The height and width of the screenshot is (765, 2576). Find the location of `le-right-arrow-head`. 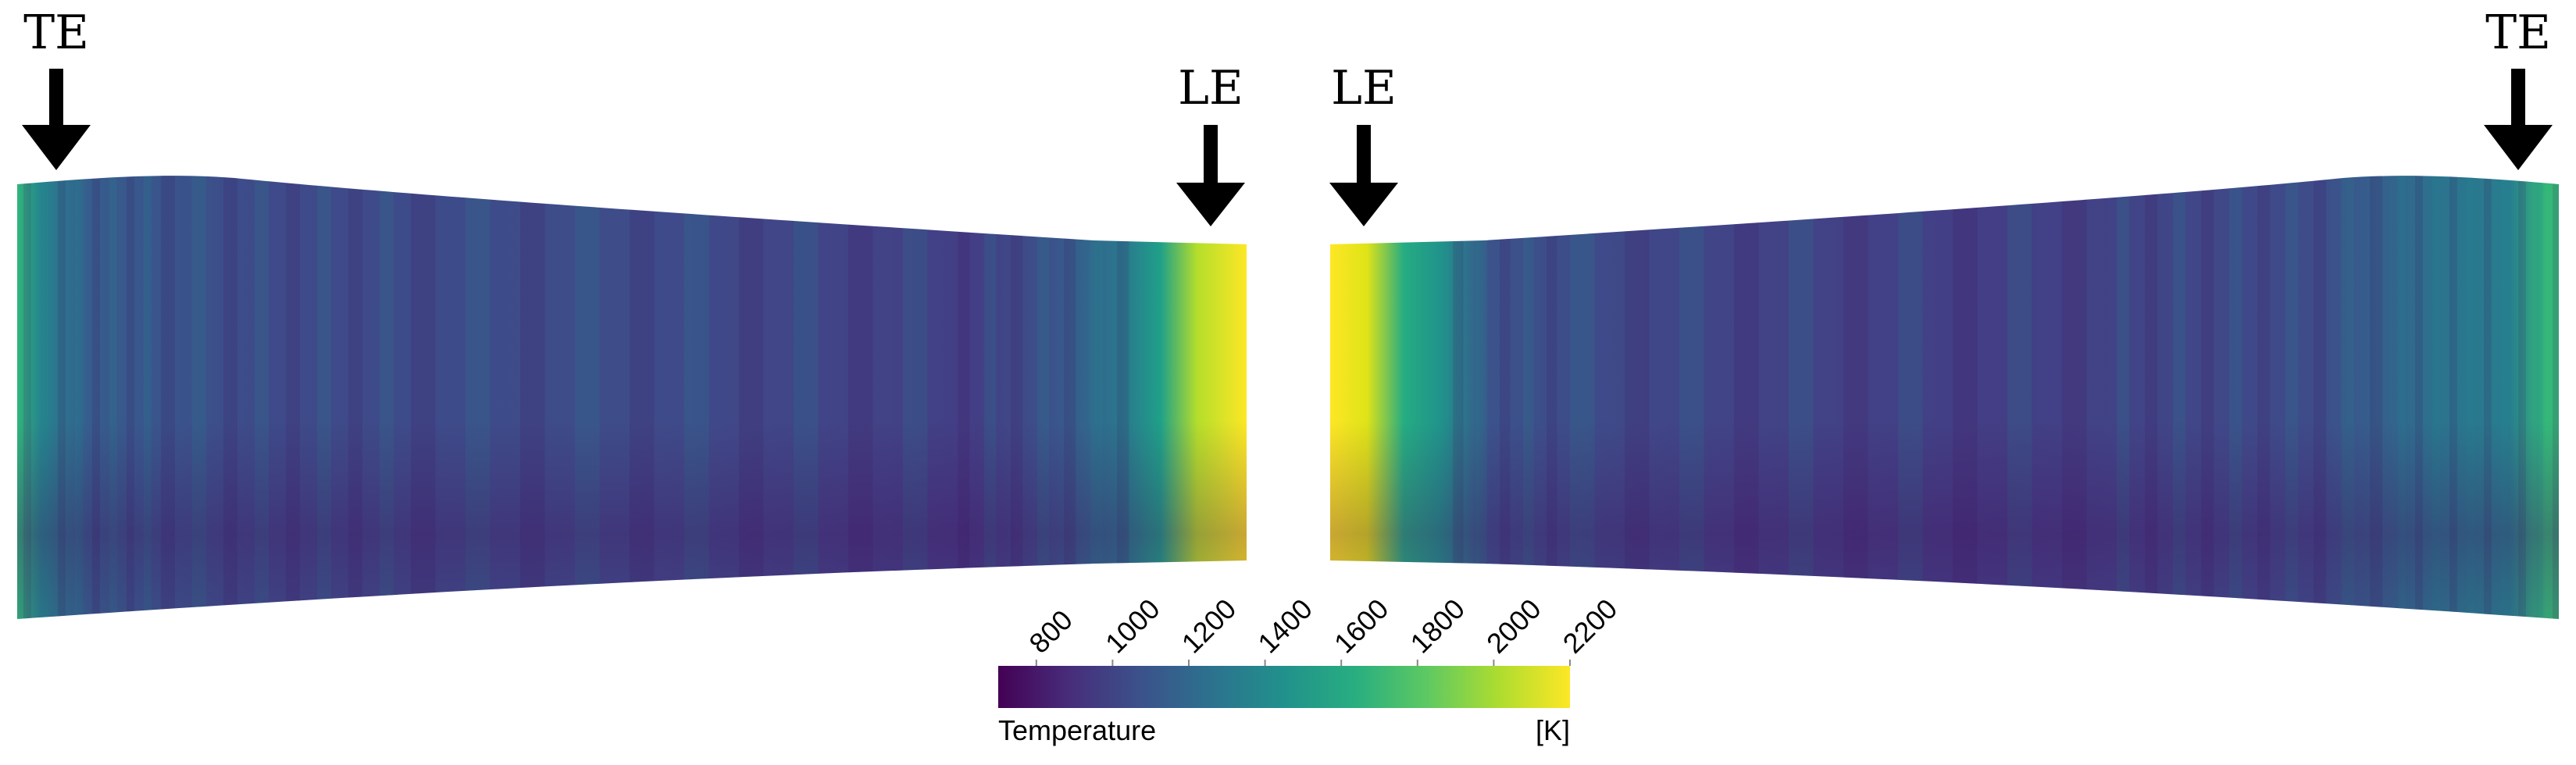

le-right-arrow-head is located at coordinates (1363, 204).